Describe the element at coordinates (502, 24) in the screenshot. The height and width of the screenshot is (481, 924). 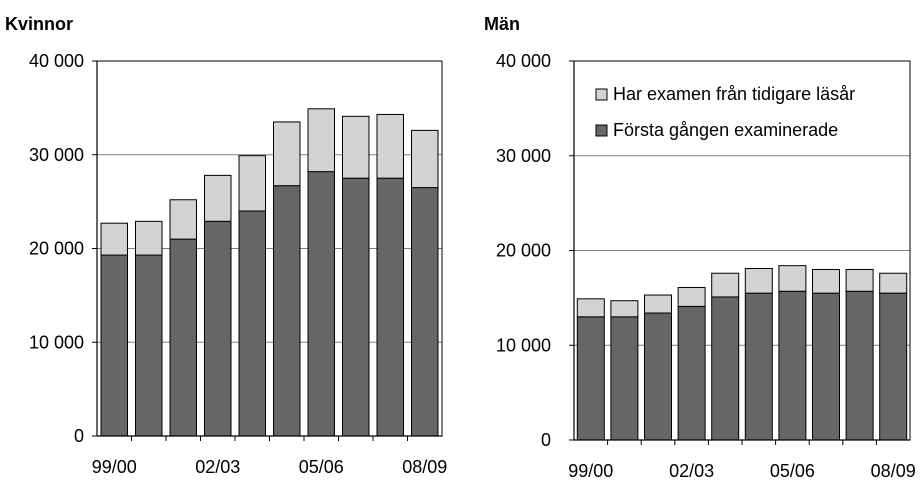
I see `chart-title-man: Män` at that location.